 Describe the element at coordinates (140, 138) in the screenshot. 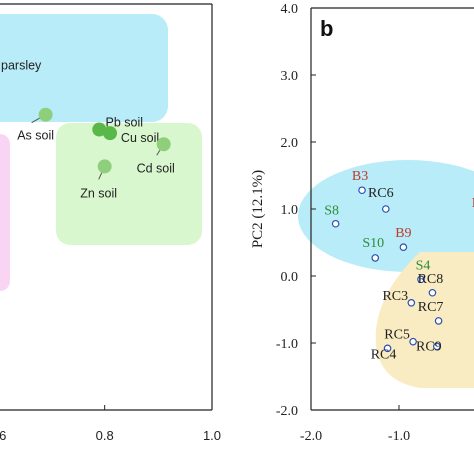

I see `point-label: Cu soil` at that location.